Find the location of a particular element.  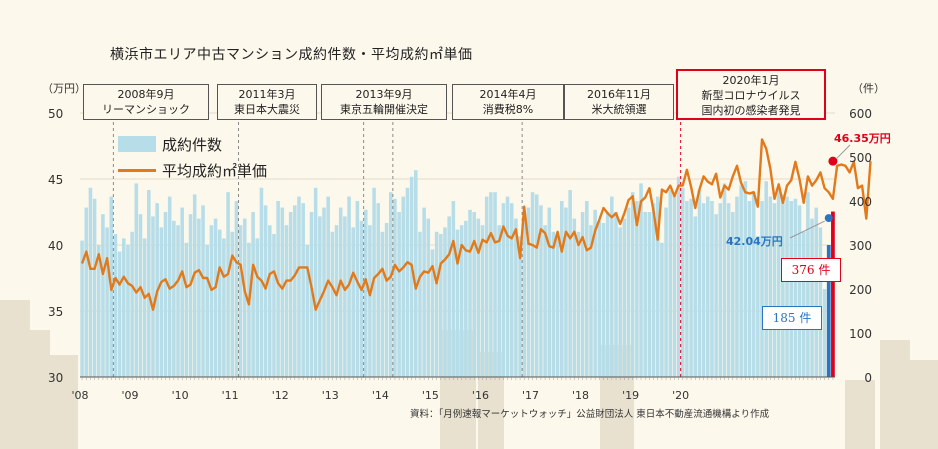

event-earthquake: 2011年3月 東日本大震災 is located at coordinates (267, 102).